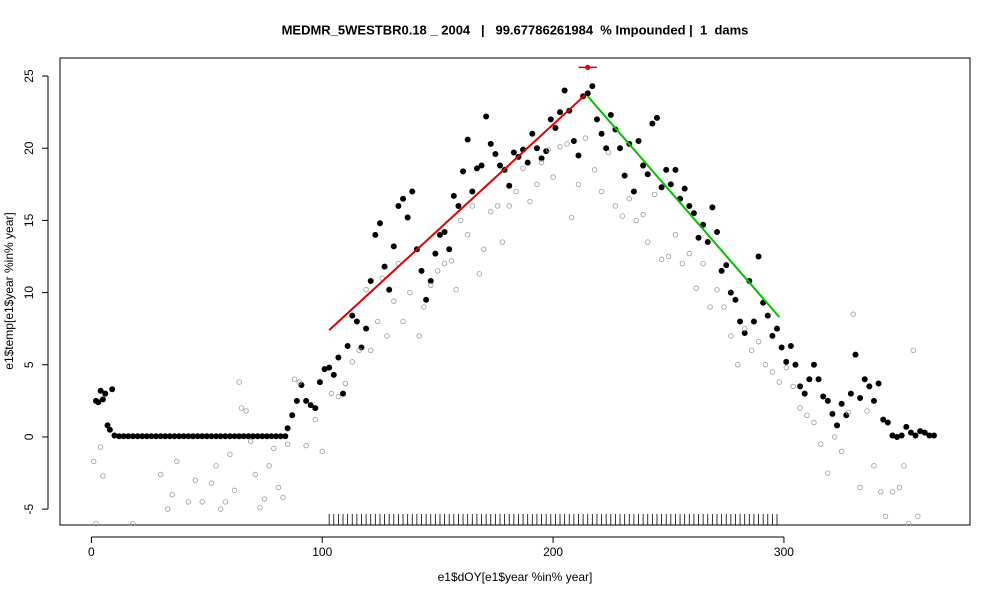  Describe the element at coordinates (29, 436) in the screenshot. I see `y-tick-label: 0` at that location.